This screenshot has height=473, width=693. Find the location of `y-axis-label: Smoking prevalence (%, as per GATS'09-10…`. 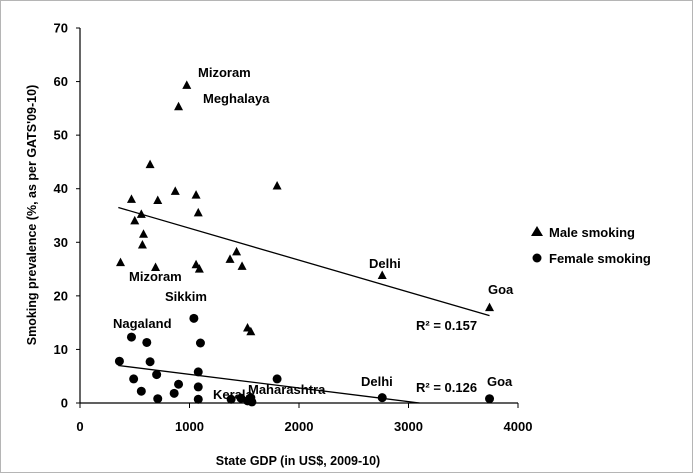

y-axis-label: Smoking prevalence (%, as per GATS'09-10… is located at coordinates (32, 215).